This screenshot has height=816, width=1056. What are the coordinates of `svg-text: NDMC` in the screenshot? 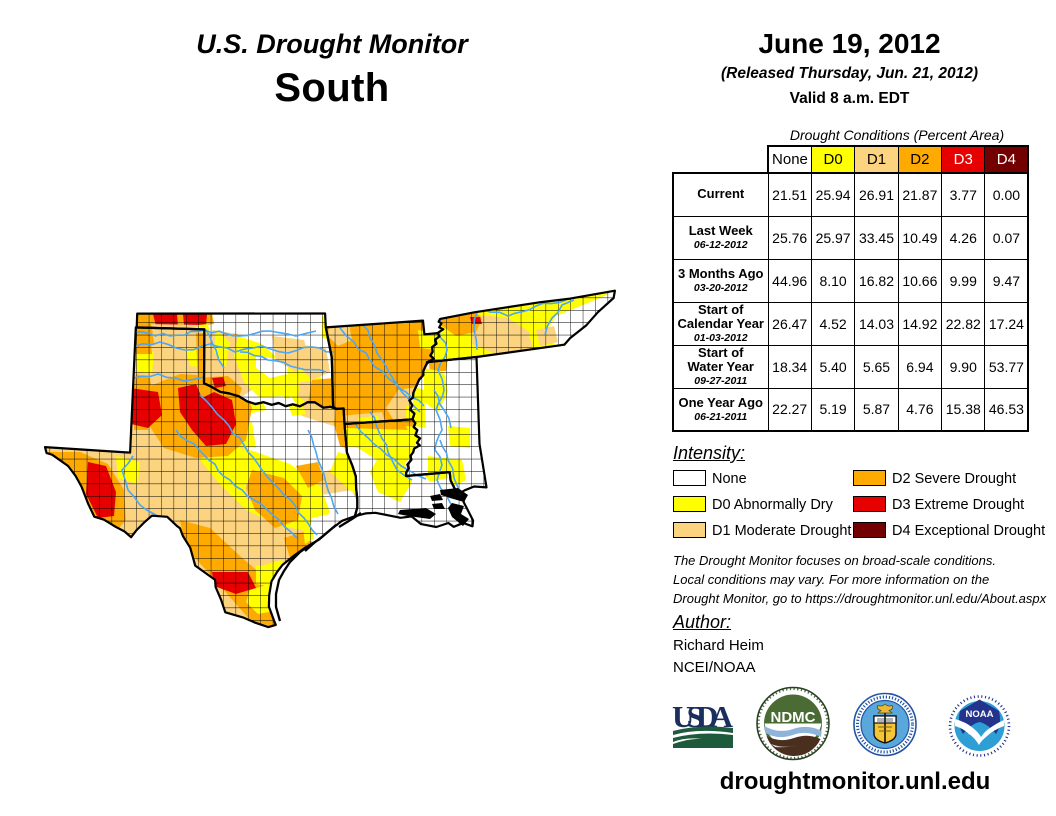 It's located at (793, 717).